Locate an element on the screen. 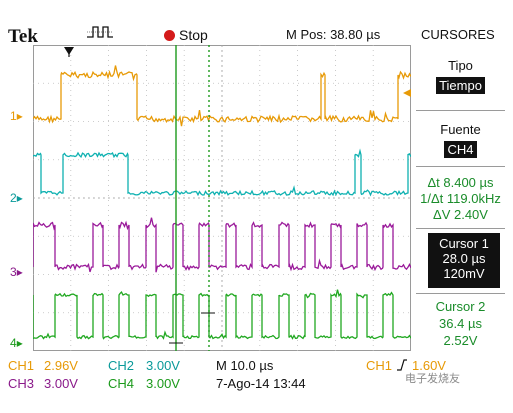  ch1-scale: 2.96V is located at coordinates (61, 365).